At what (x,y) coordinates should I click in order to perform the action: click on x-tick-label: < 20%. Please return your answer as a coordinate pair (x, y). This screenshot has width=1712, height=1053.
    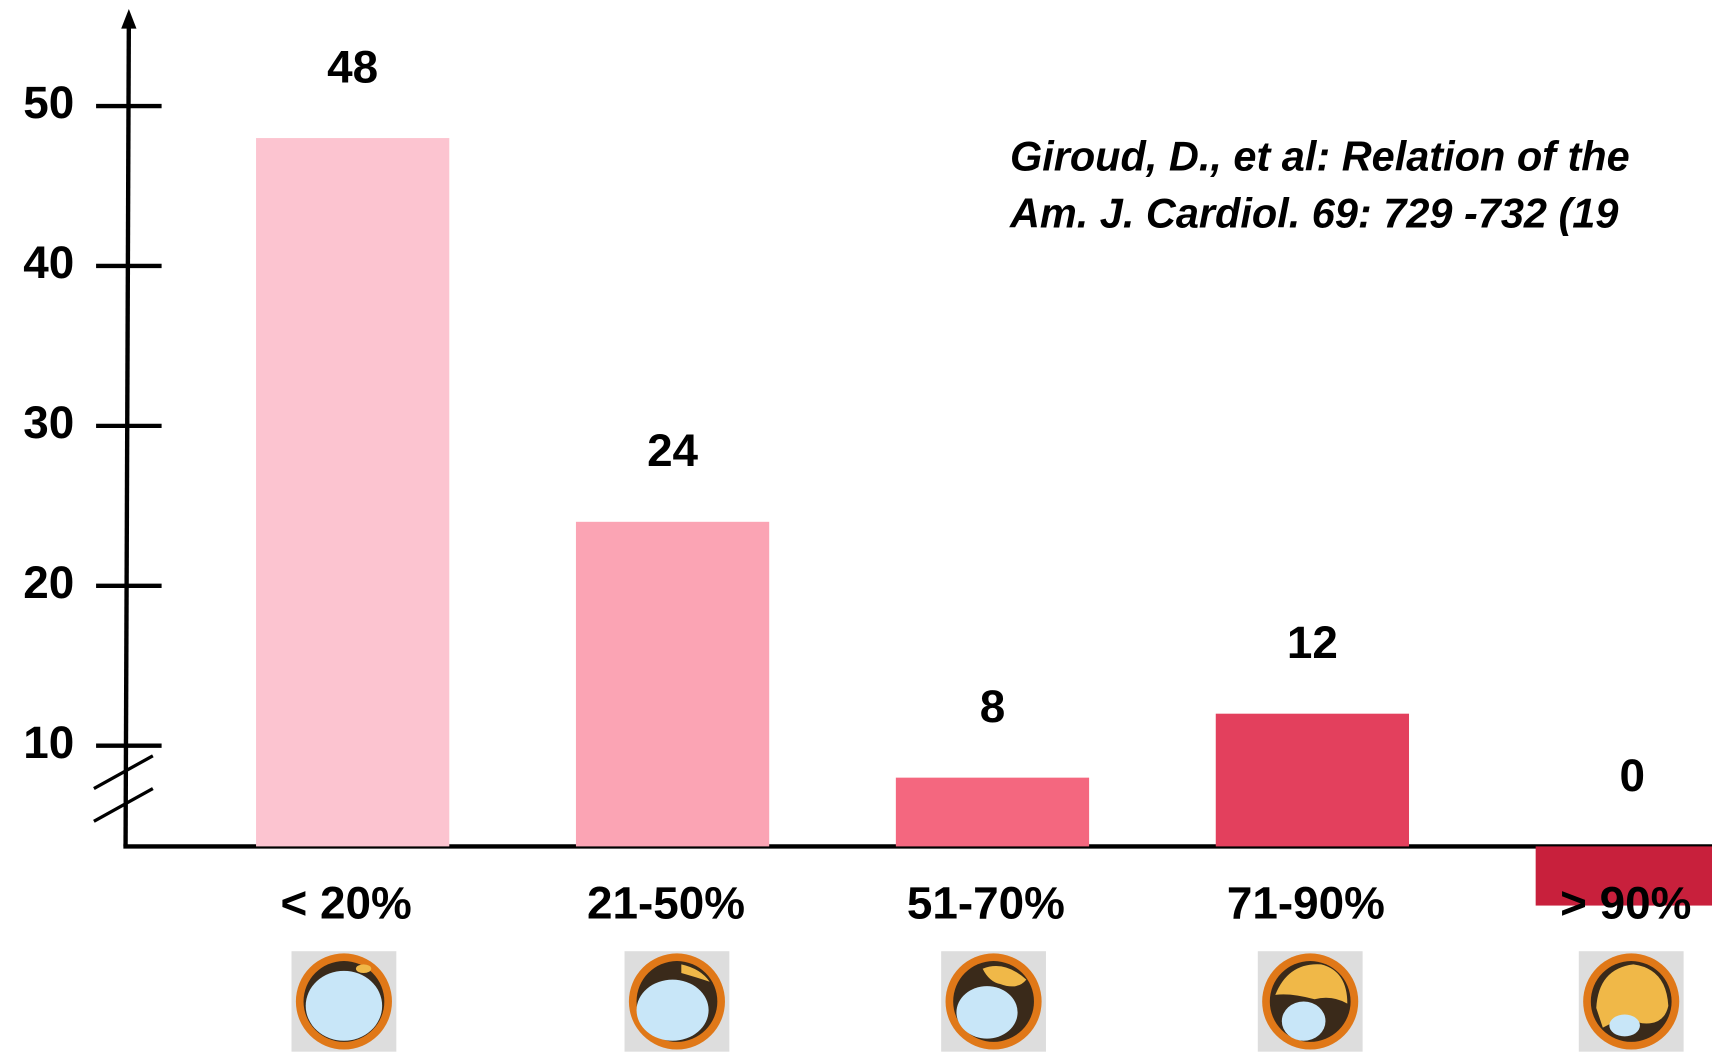
    Looking at the image, I should click on (345, 903).